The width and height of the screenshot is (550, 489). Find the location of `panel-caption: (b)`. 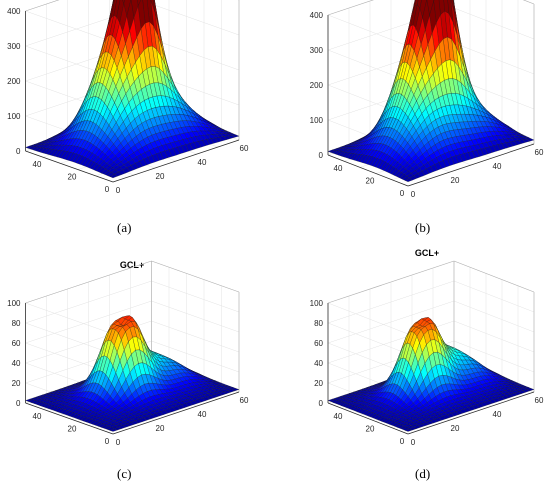

panel-caption: (b) is located at coordinates (423, 227).